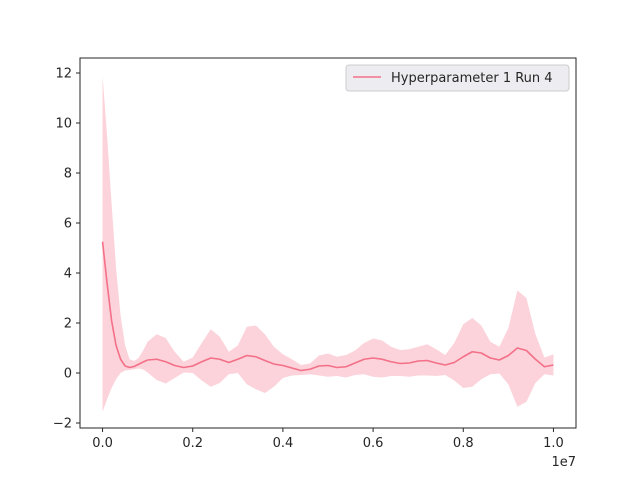 The width and height of the screenshot is (640, 480). What do you see at coordinates (68, 174) in the screenshot?
I see `y-tick-label: 8` at bounding box center [68, 174].